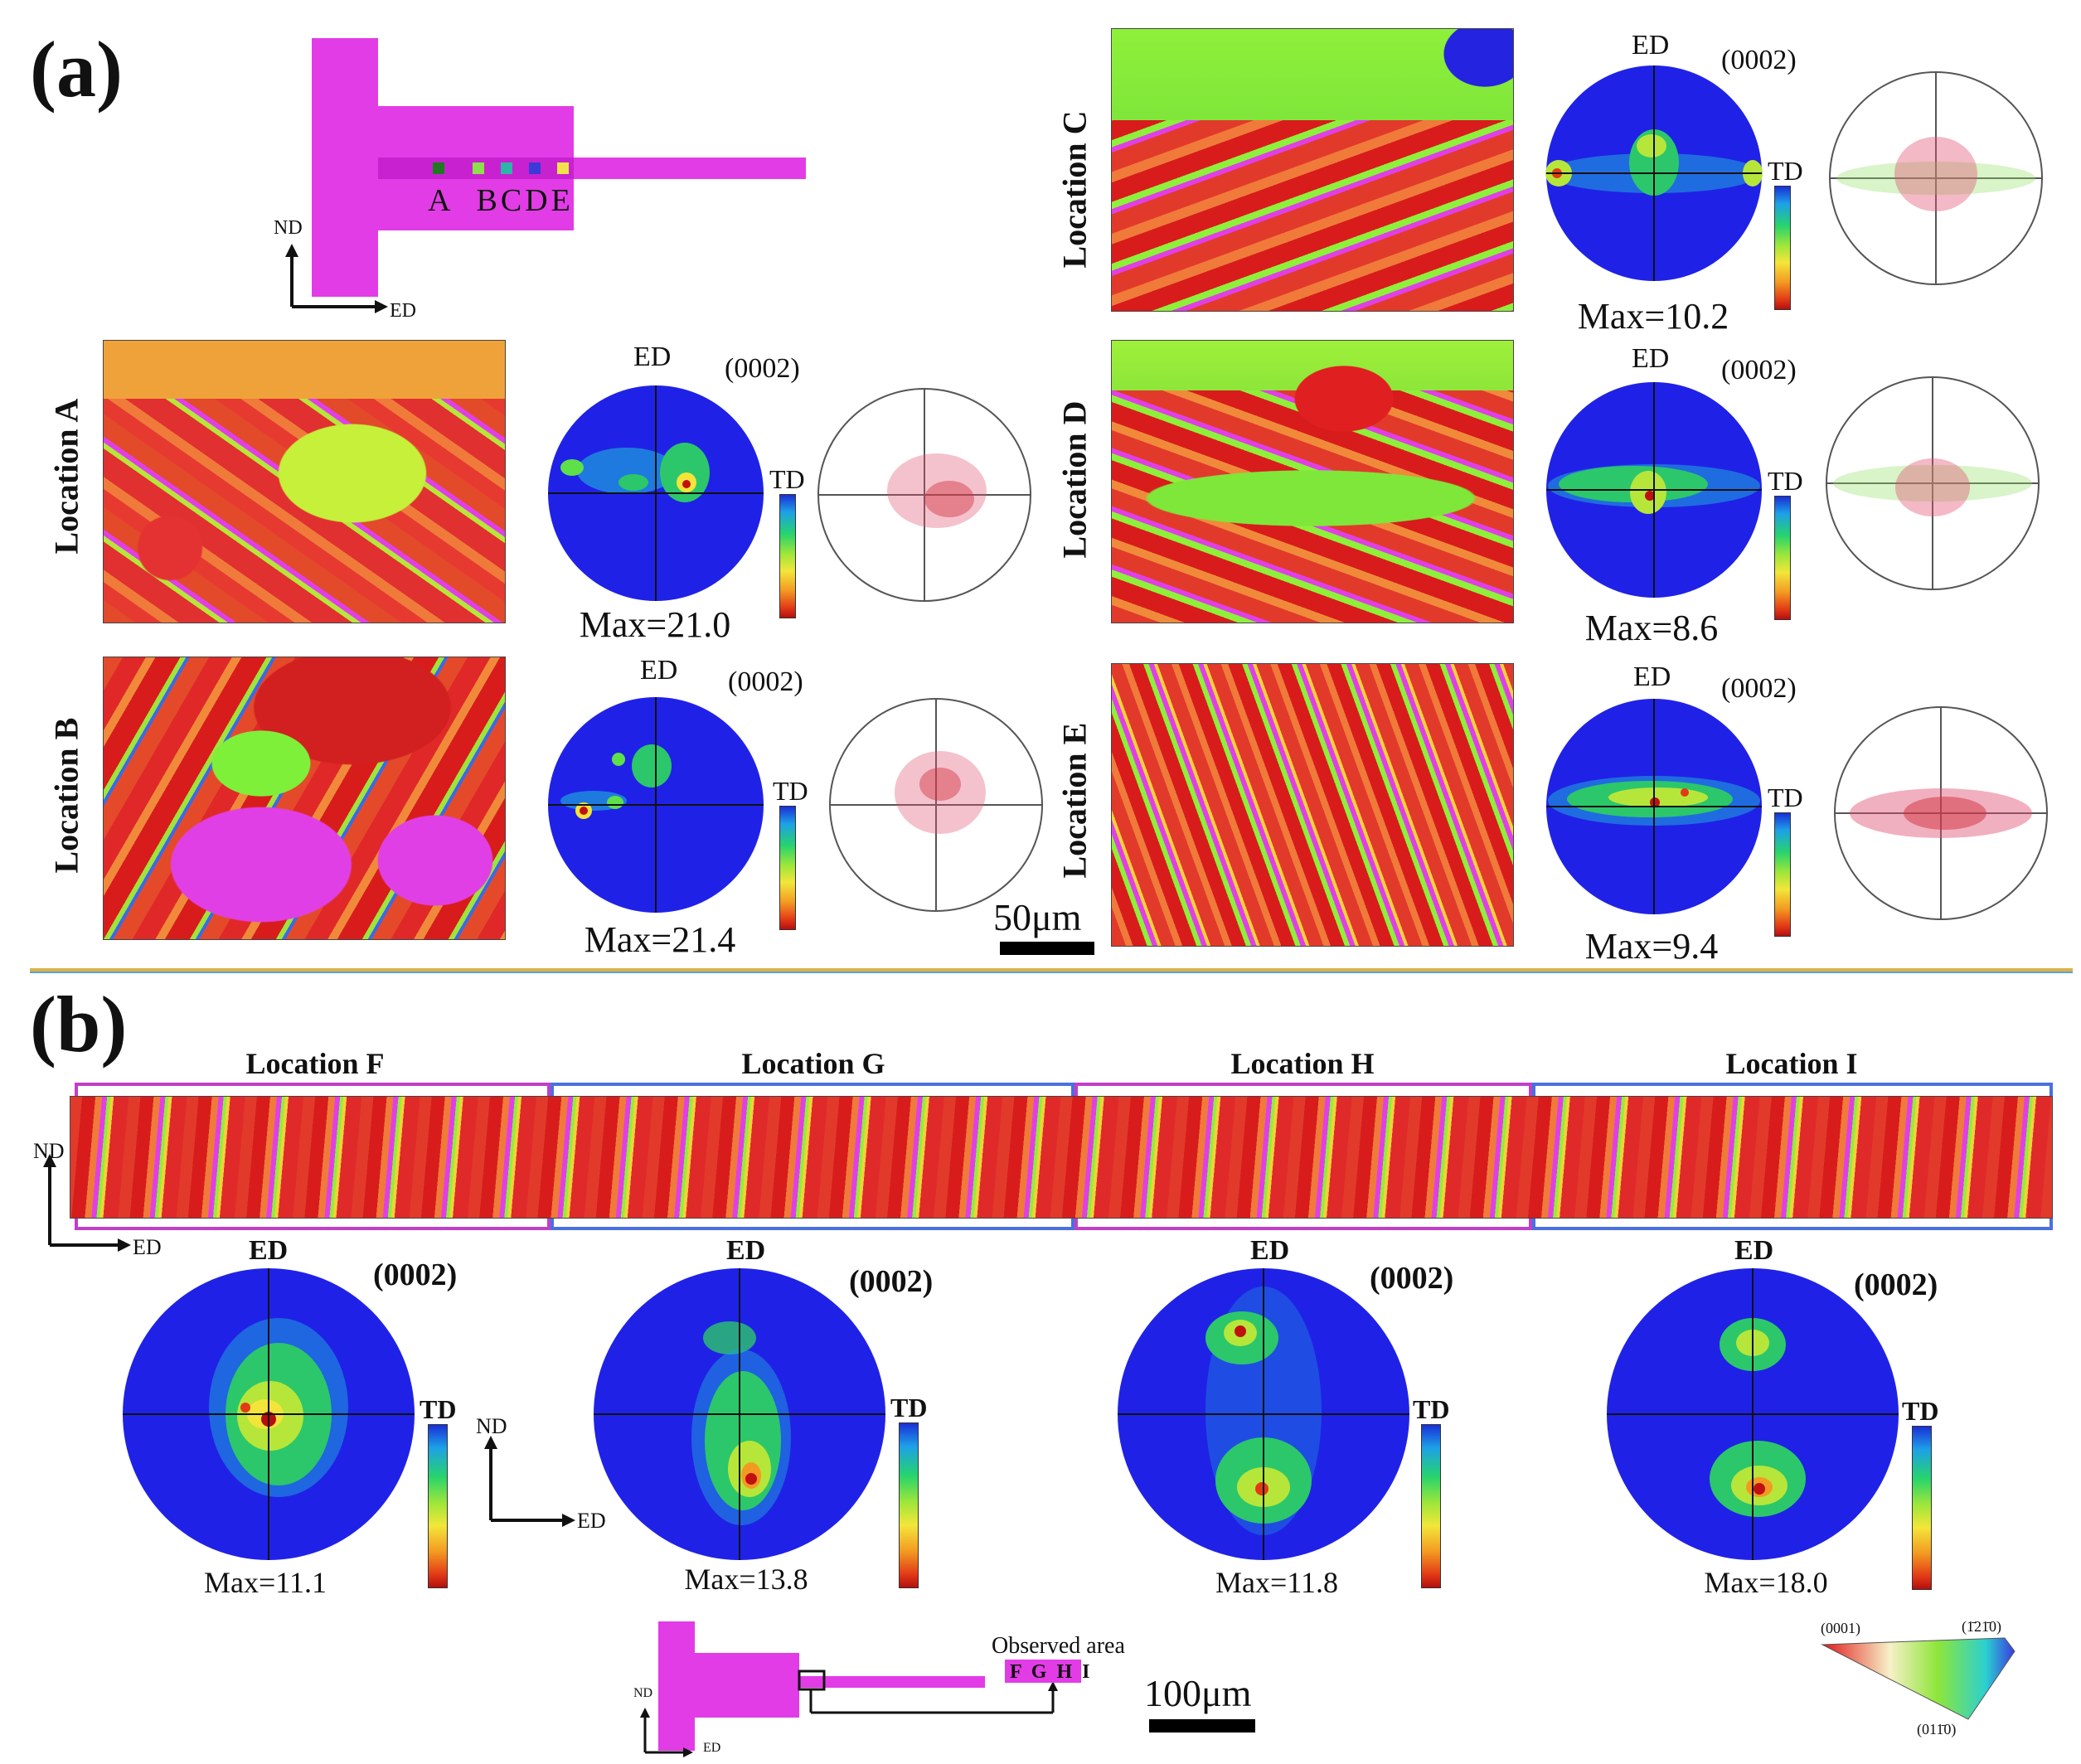 The image size is (2081, 1764). Describe the element at coordinates (1050, 1672) in the screenshot. I see `observed-letters: F G H I` at that location.